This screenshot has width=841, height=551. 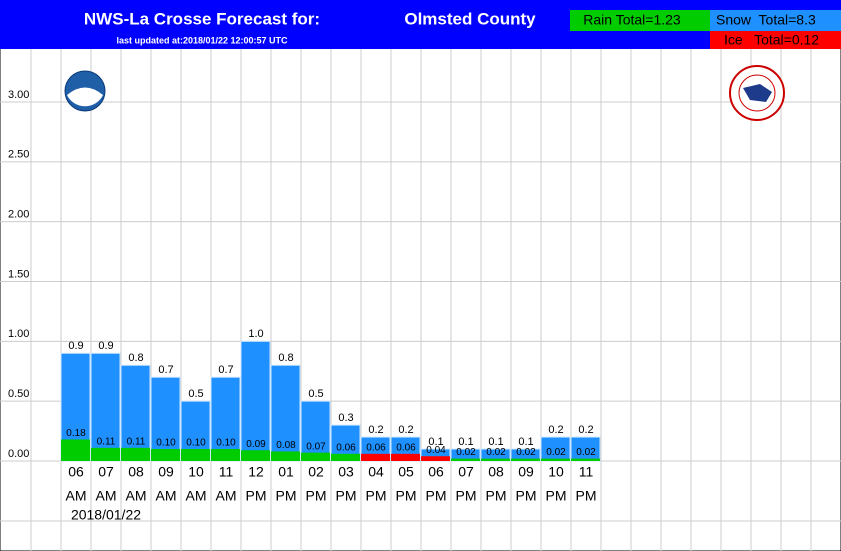 I want to click on date-label: 2018/01/22, so click(x=106, y=515).